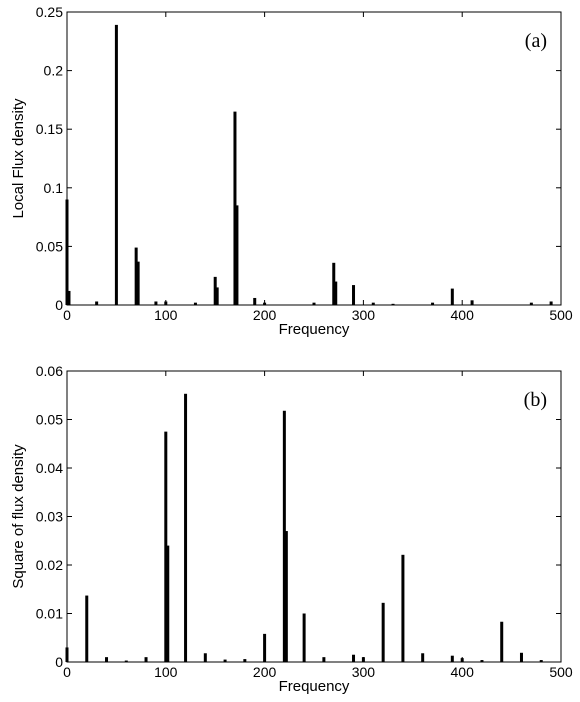 This screenshot has height=702, width=580. What do you see at coordinates (49, 129) in the screenshot?
I see `y-tick-label: 0.15` at bounding box center [49, 129].